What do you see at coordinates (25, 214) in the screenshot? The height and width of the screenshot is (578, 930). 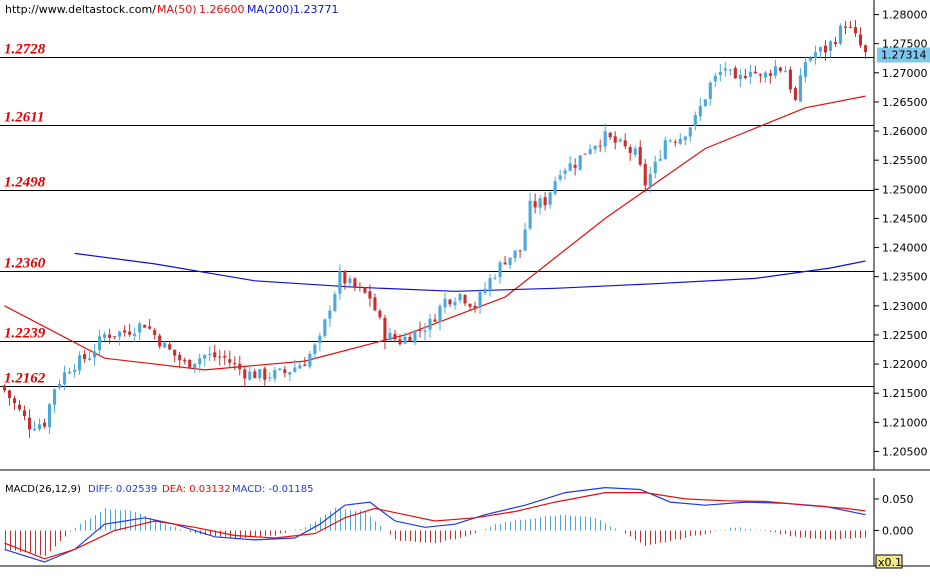 I see `level-labels: 1.2728 1.2611 1.2498 1.2360 1.2239 1.2162` at bounding box center [25, 214].